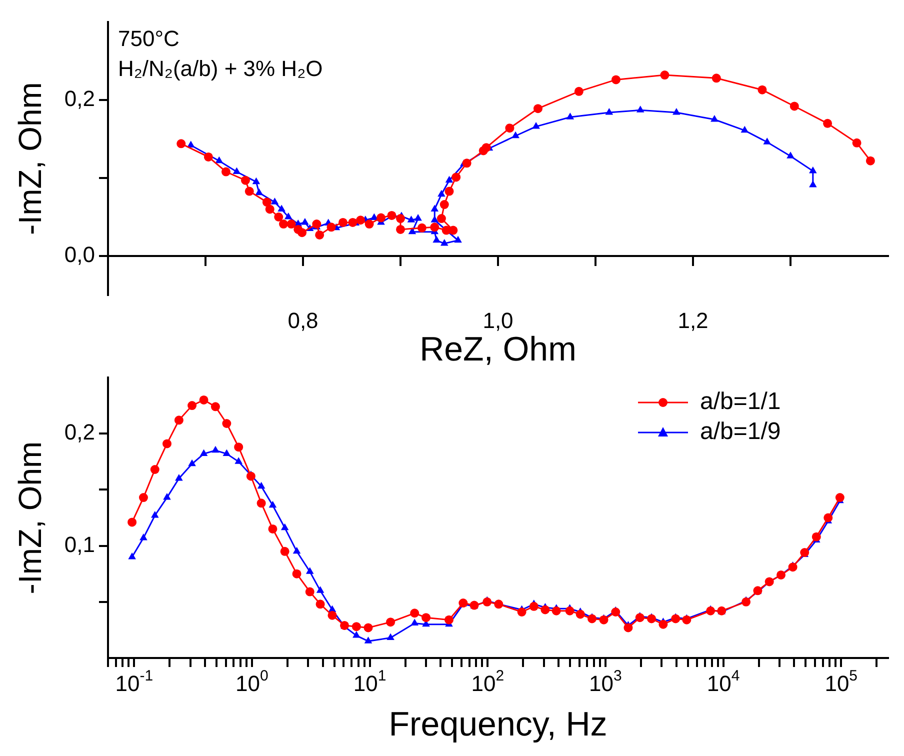 The height and width of the screenshot is (756, 904). I want to click on x-tick-label: 0,8, so click(303, 321).